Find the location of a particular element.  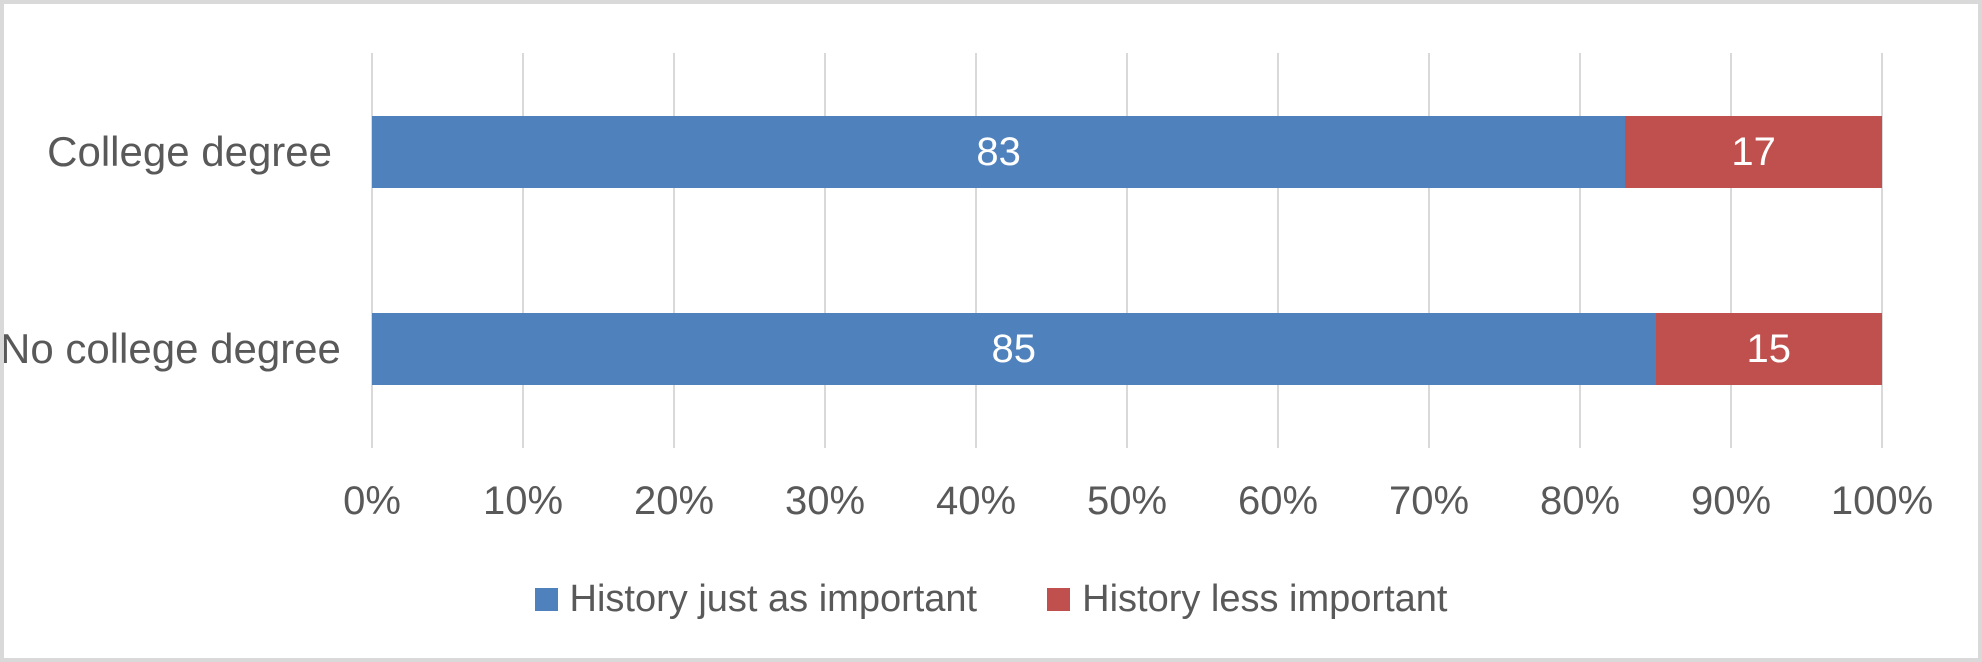

legend-item: History less important is located at coordinates (1247, 599).